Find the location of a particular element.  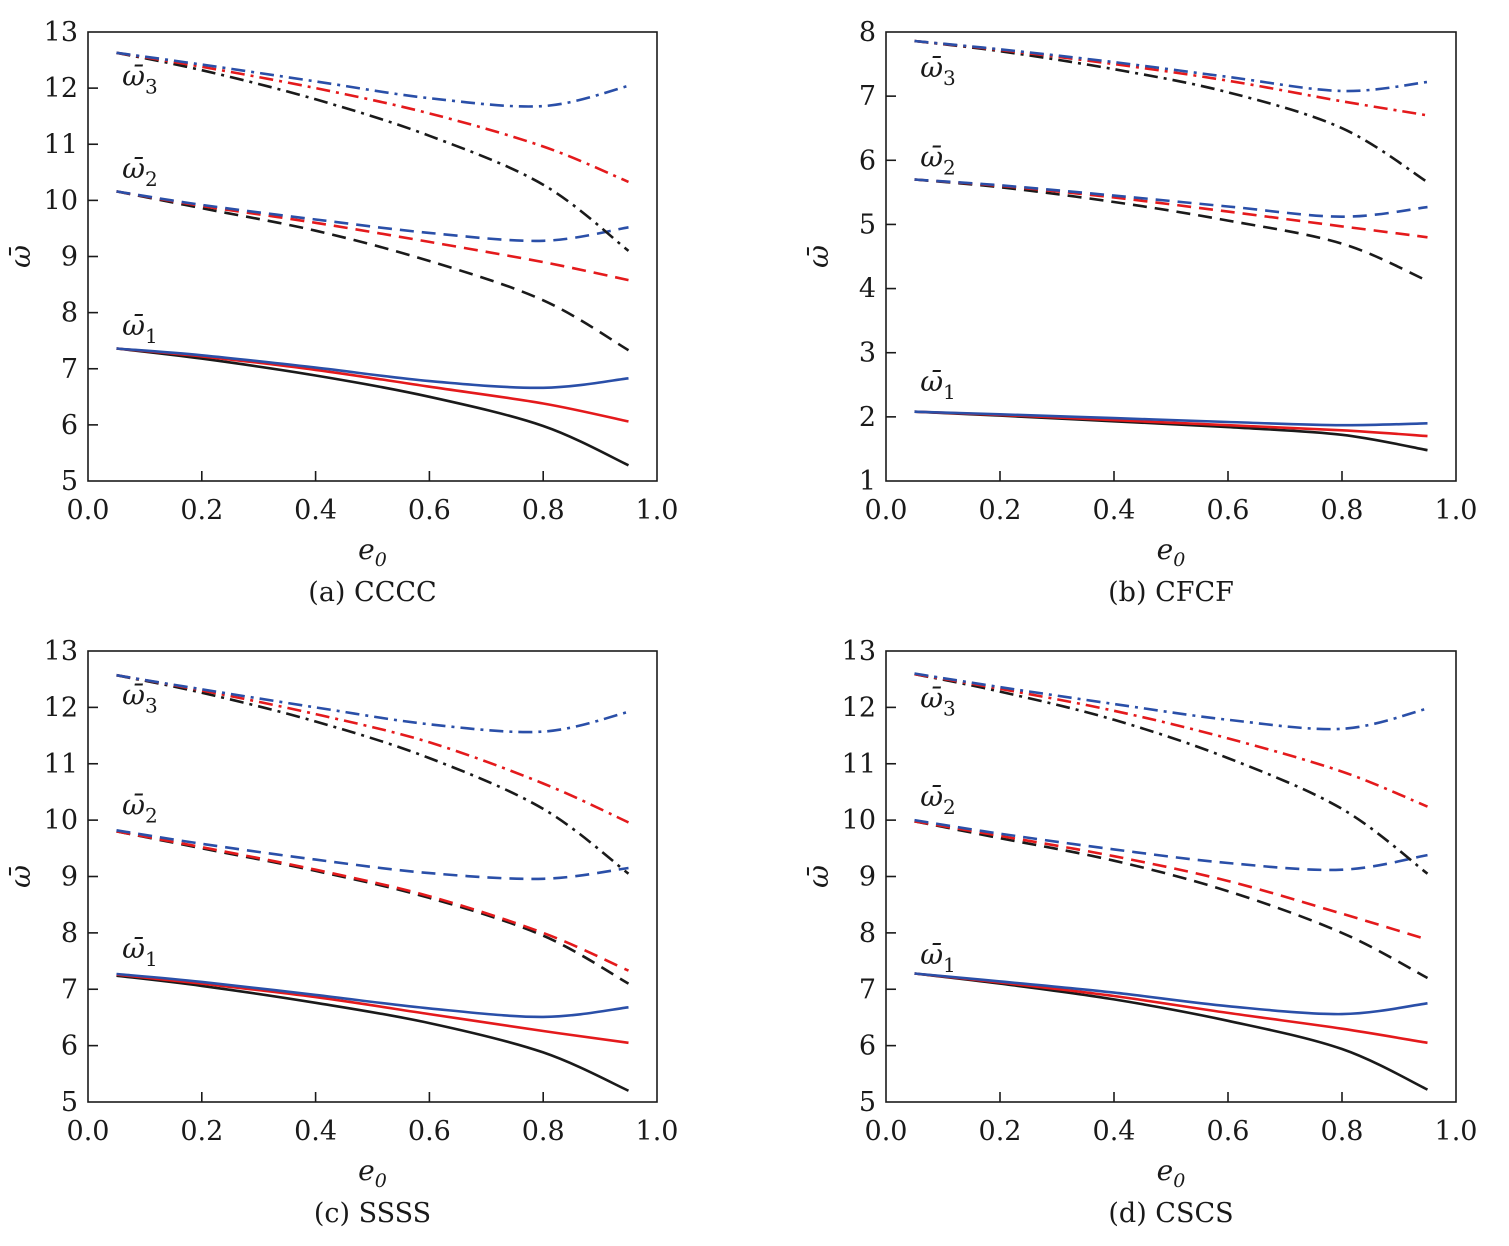

y-tick-label: 12 is located at coordinates (859, 707).